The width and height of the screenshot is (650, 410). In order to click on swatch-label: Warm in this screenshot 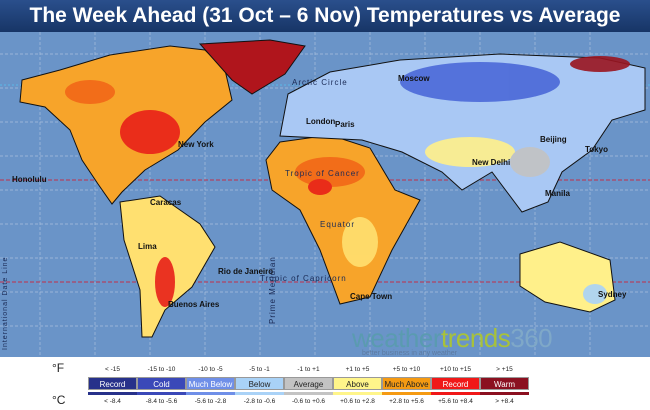, I will do `click(504, 383)`.